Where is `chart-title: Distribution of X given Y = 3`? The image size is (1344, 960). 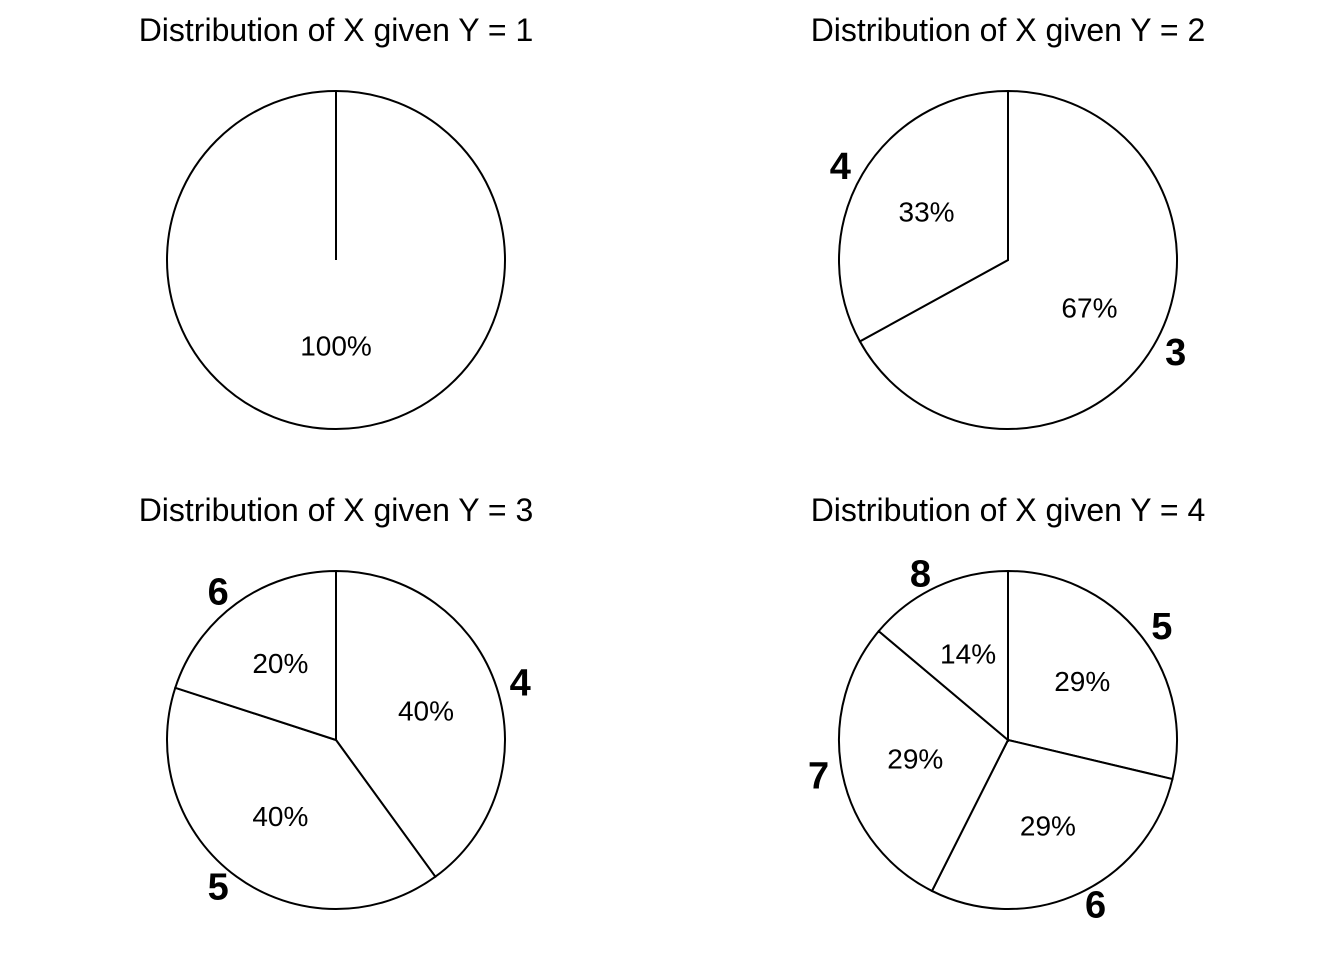 chart-title: Distribution of X given Y = 3 is located at coordinates (336, 510).